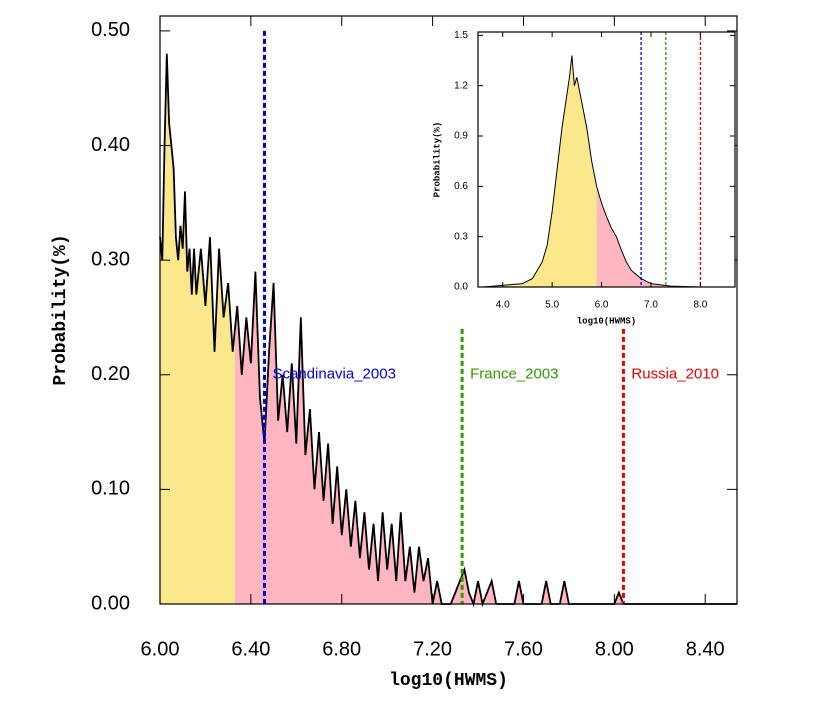  I want to click on y-tick-label: 0.6, so click(461, 186).